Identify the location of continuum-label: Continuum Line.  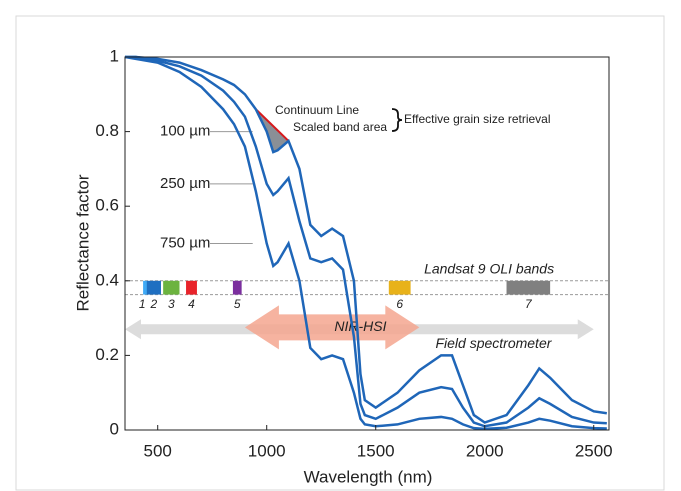
(317, 110).